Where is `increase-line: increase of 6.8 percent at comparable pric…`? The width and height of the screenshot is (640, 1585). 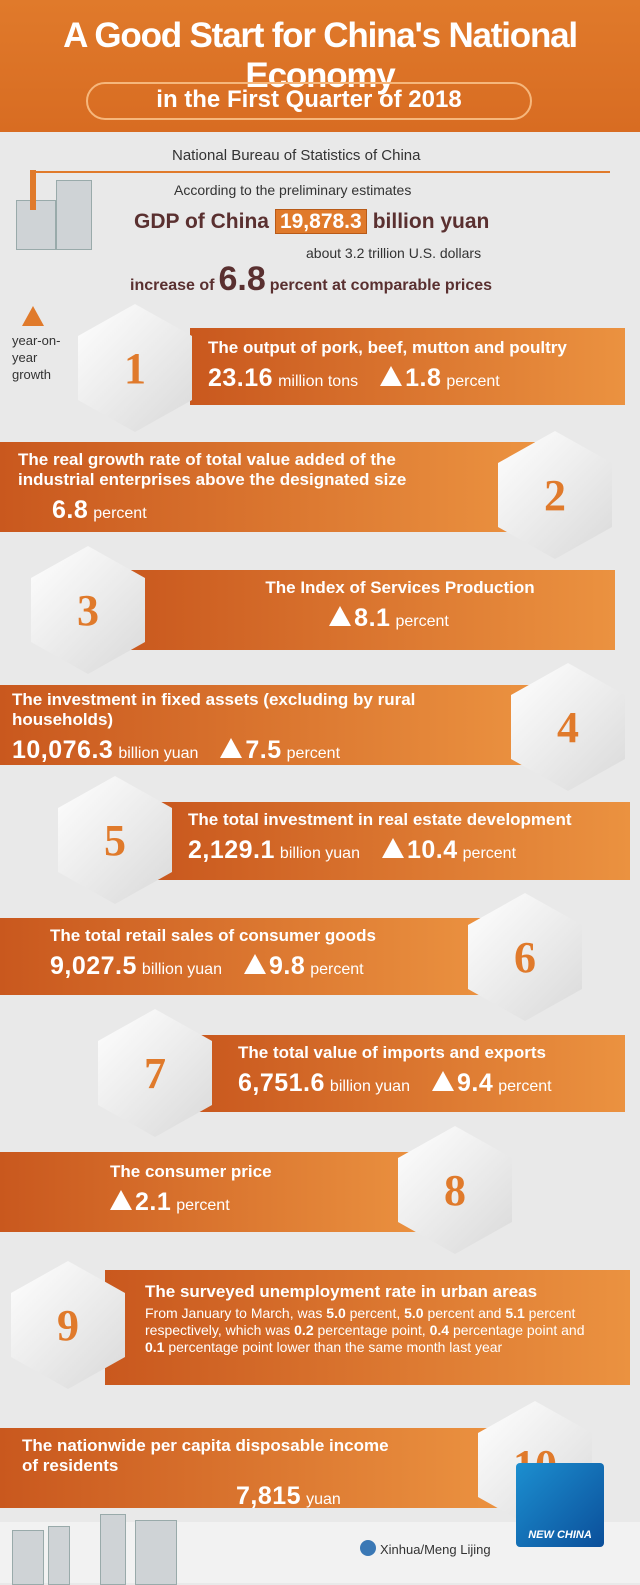 increase-line: increase of 6.8 percent at comparable pric… is located at coordinates (311, 279).